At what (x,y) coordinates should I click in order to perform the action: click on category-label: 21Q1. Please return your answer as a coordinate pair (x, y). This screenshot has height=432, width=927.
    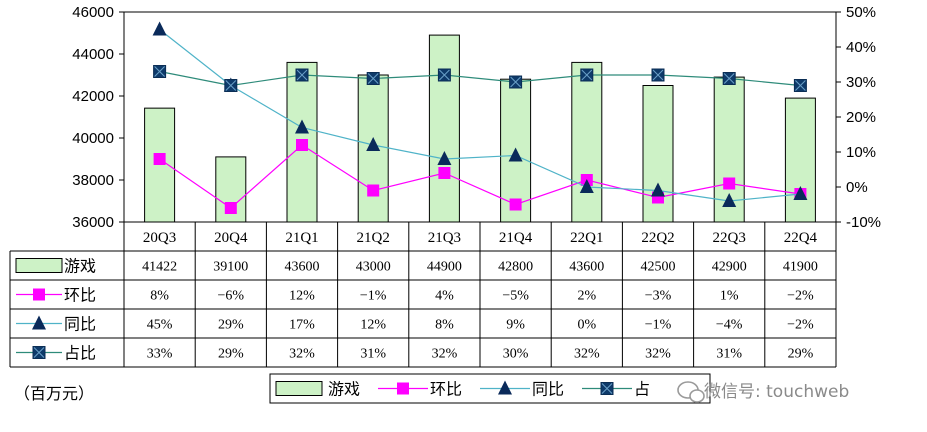
    Looking at the image, I should click on (301, 238).